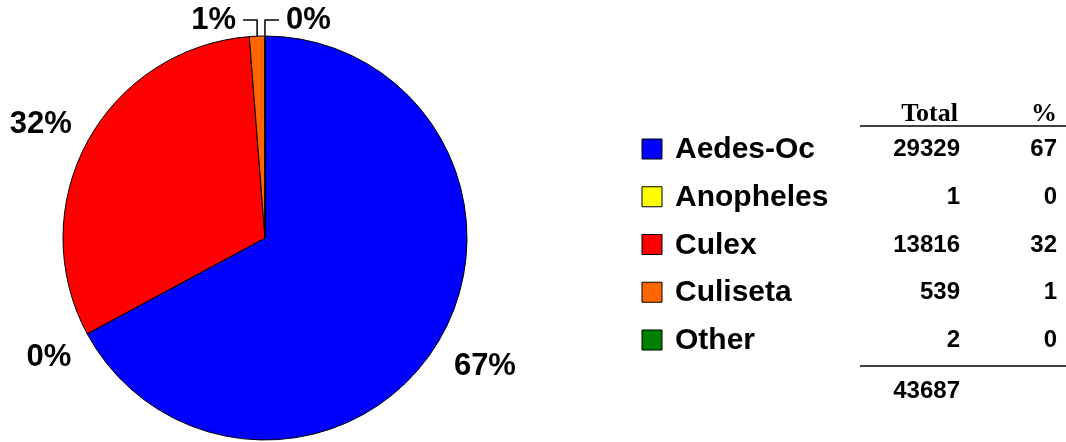 The image size is (1066, 442). Describe the element at coordinates (752, 195) in the screenshot. I see `legend-label: Anopheles` at that location.